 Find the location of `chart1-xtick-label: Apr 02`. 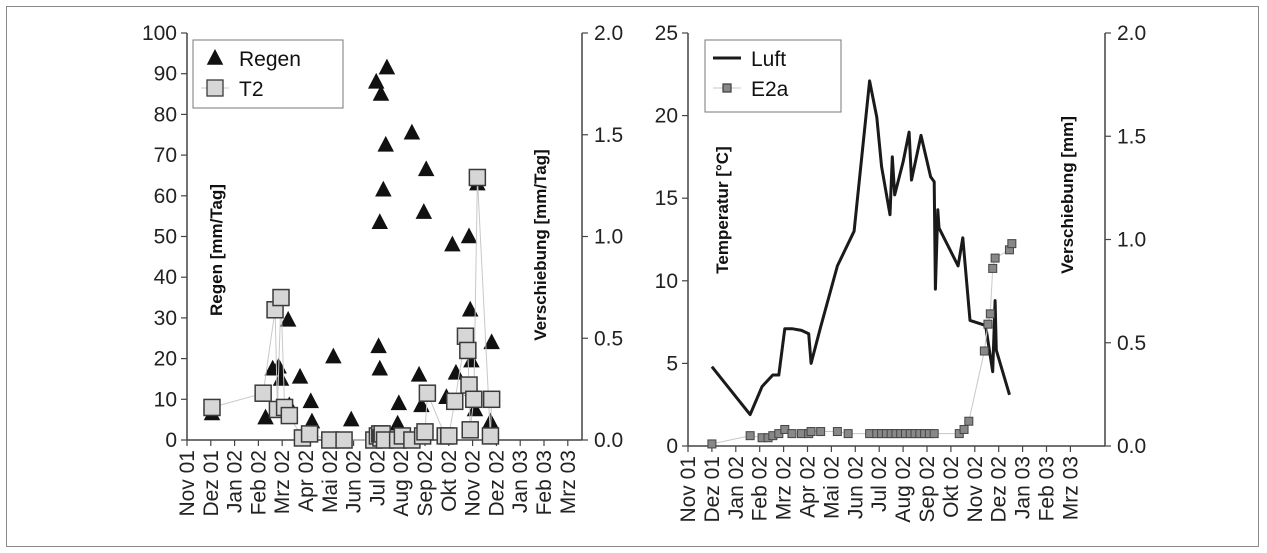

chart1-xtick-label: Apr 02 is located at coordinates (306, 481).